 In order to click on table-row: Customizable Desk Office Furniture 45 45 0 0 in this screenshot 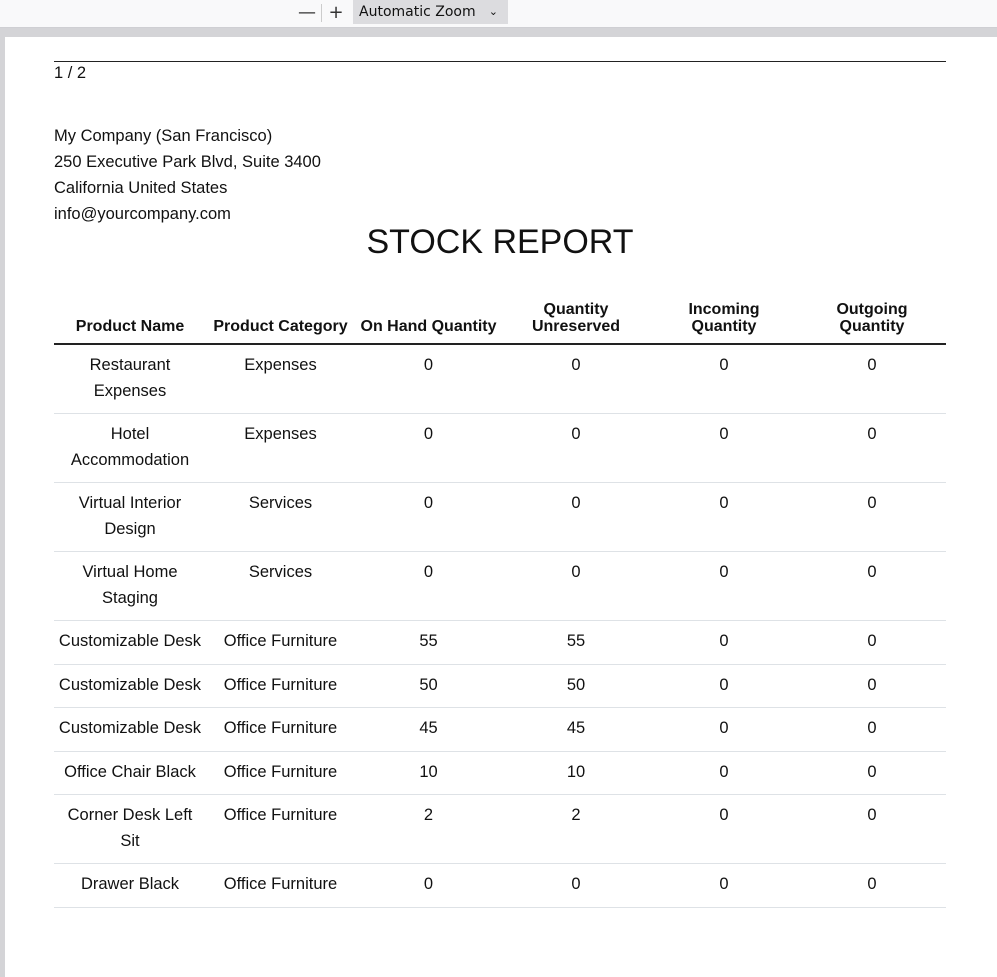, I will do `click(500, 729)`.